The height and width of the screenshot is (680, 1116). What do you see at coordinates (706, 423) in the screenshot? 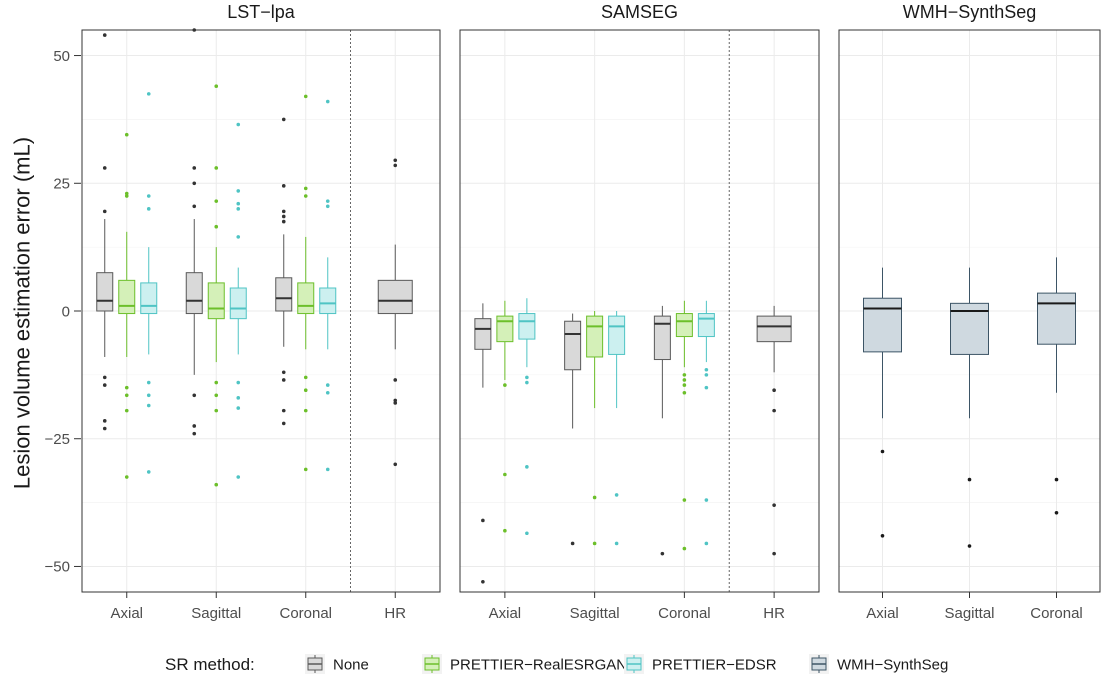
I see `box-coronal-prettier-edsr` at bounding box center [706, 423].